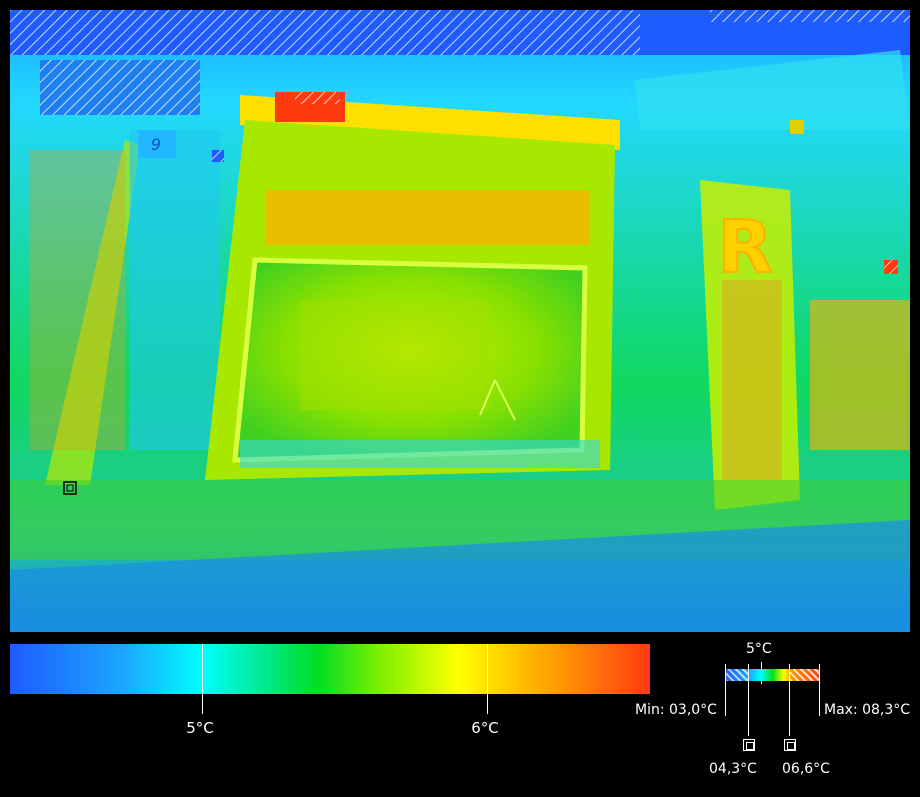 The width and height of the screenshot is (920, 797). I want to click on max-label: Max: 08,3°C, so click(867, 710).